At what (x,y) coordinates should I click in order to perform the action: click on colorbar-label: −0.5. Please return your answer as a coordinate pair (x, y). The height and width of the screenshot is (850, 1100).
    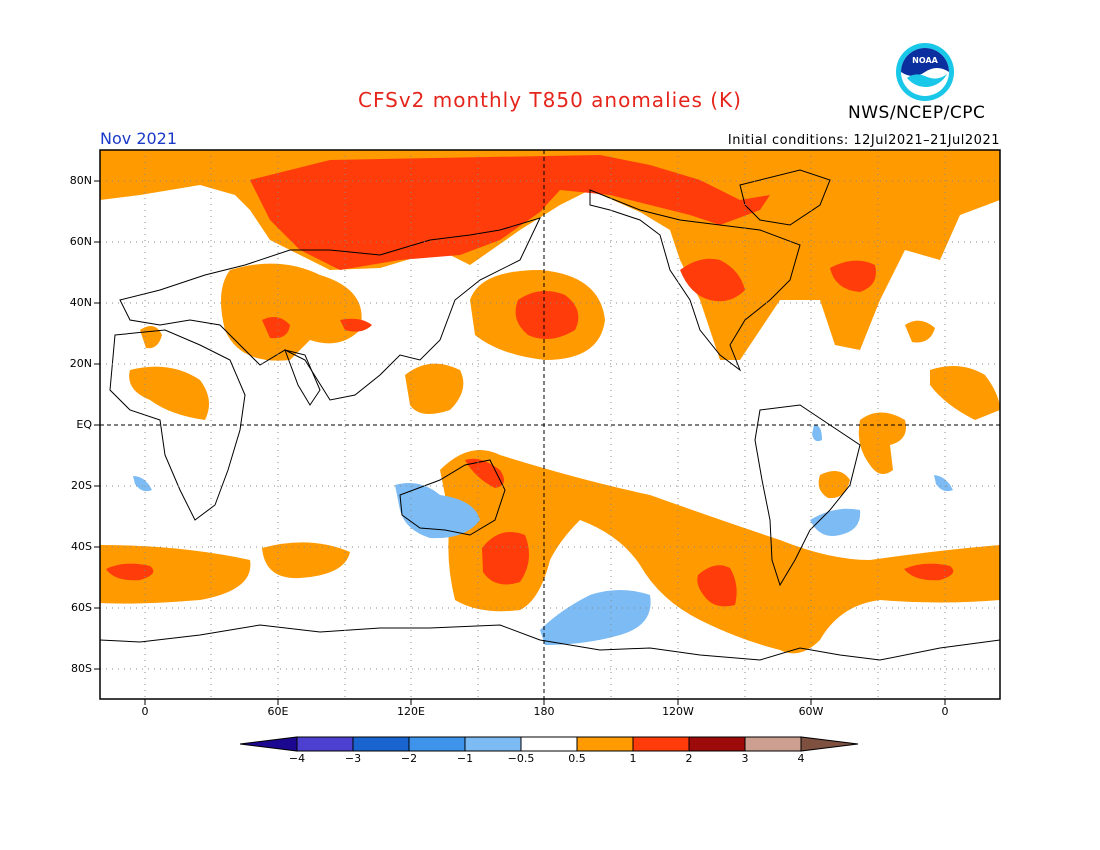
    Looking at the image, I should click on (521, 758).